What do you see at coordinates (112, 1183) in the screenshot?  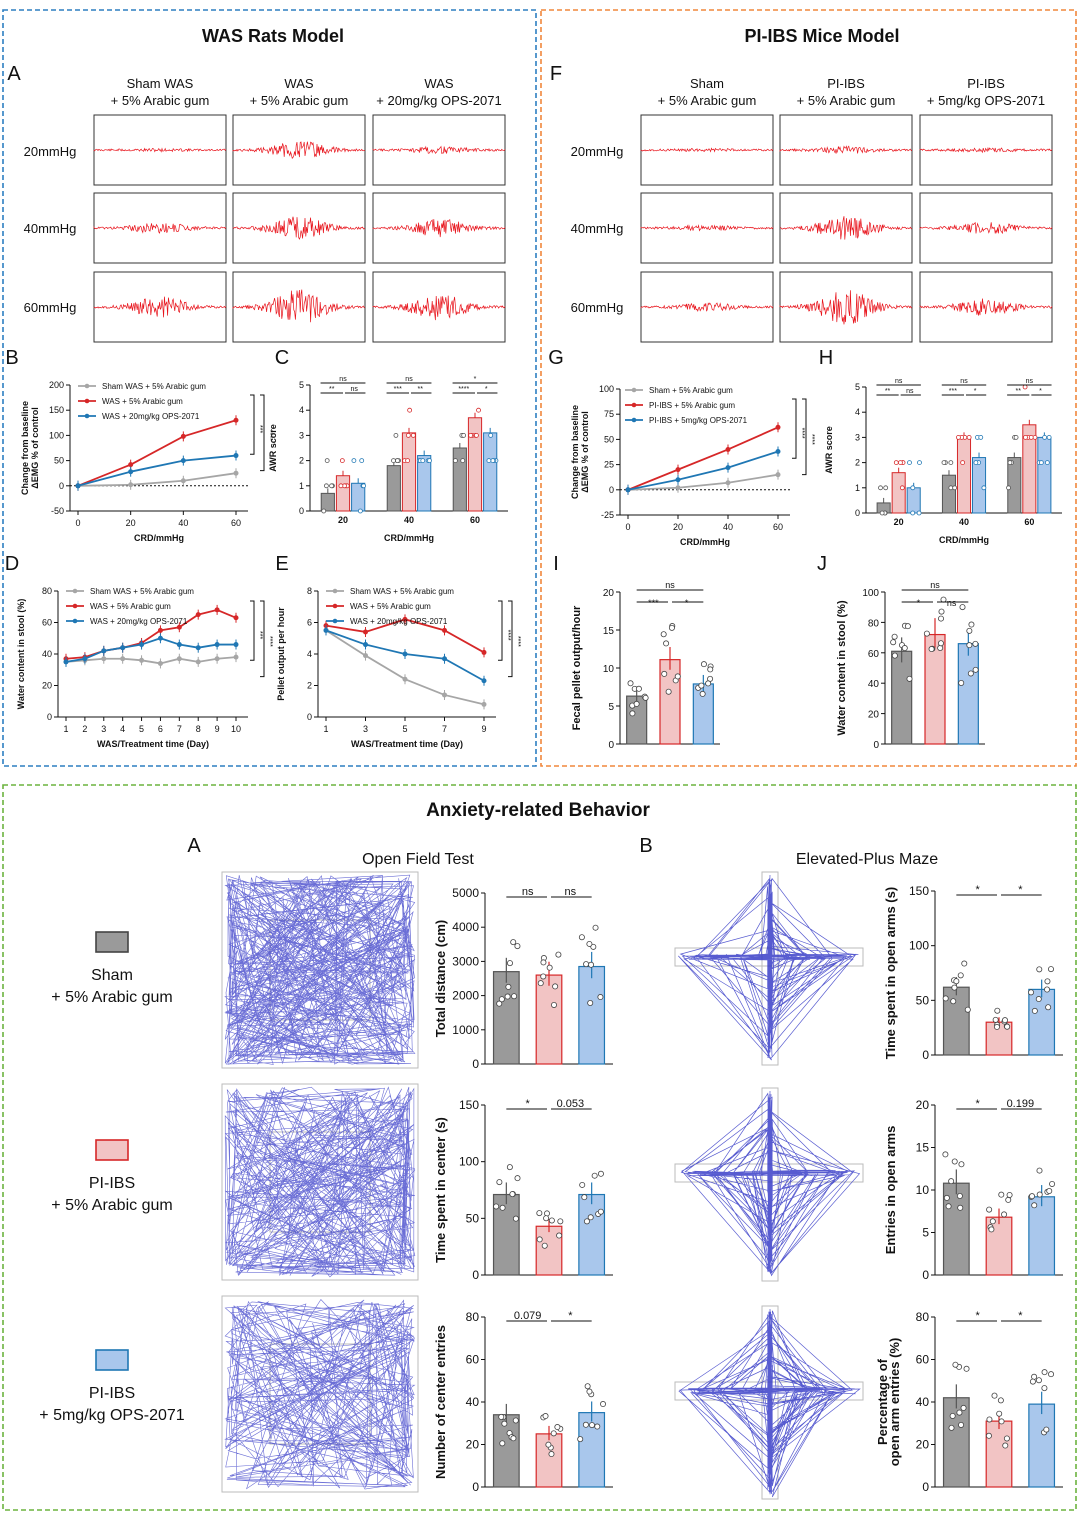 I see `group-label: PI-IBS` at bounding box center [112, 1183].